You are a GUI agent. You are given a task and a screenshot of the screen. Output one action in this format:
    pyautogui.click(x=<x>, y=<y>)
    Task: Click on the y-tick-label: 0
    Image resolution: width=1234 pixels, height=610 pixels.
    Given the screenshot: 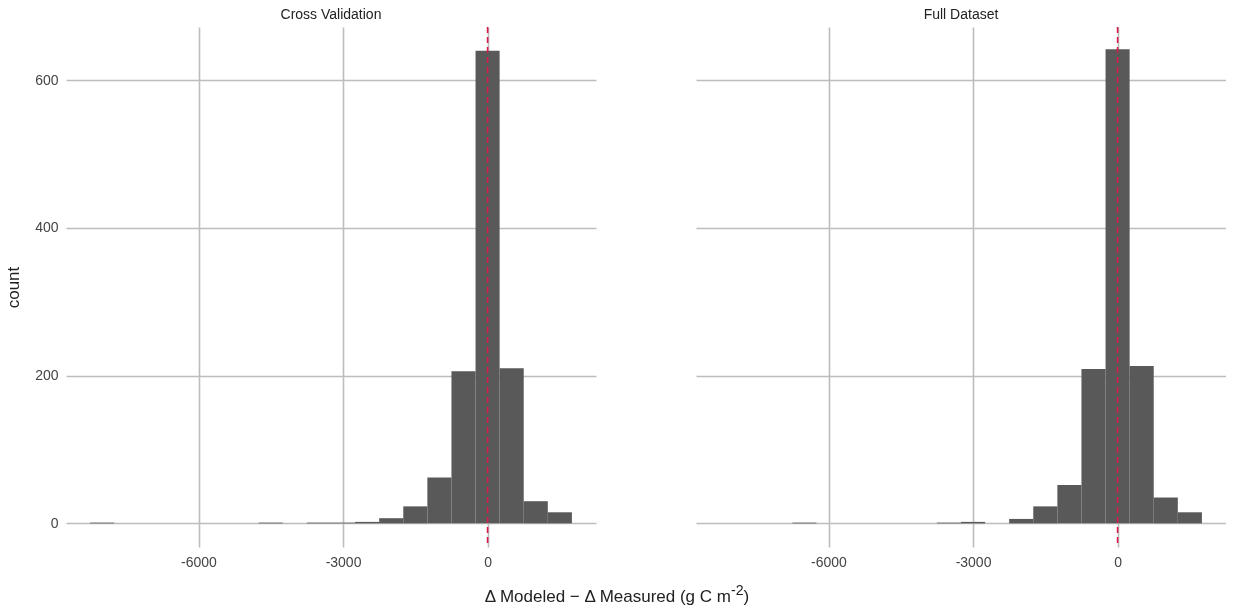 What is the action you would take?
    pyautogui.click(x=54, y=522)
    